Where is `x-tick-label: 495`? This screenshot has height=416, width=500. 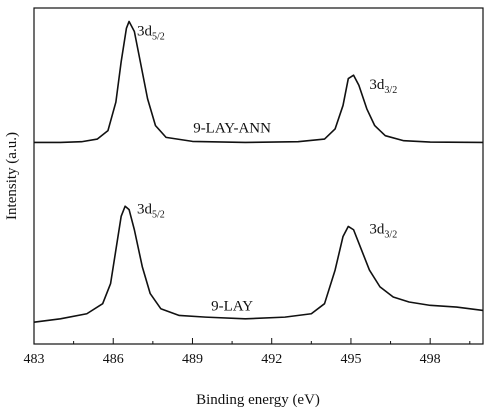
x-tick-label: 495 is located at coordinates (350, 359).